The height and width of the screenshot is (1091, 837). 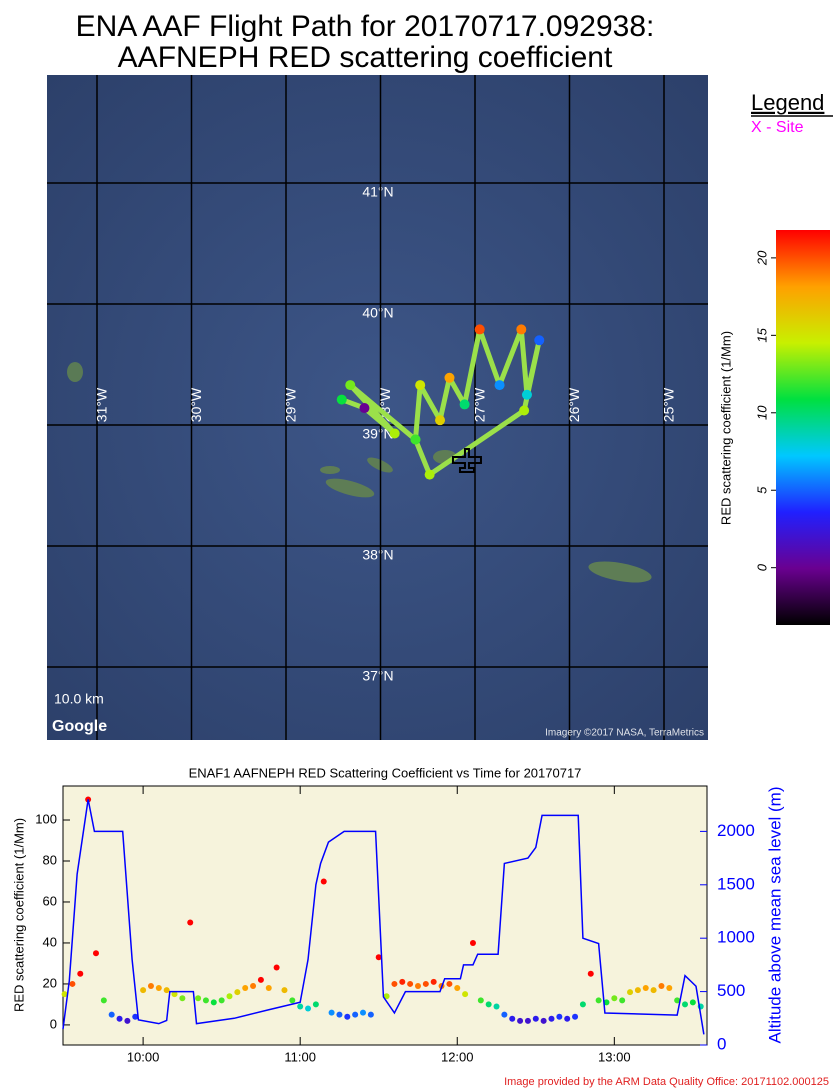 What do you see at coordinates (731, 990) in the screenshot?
I see `y2-tick-label: 500` at bounding box center [731, 990].